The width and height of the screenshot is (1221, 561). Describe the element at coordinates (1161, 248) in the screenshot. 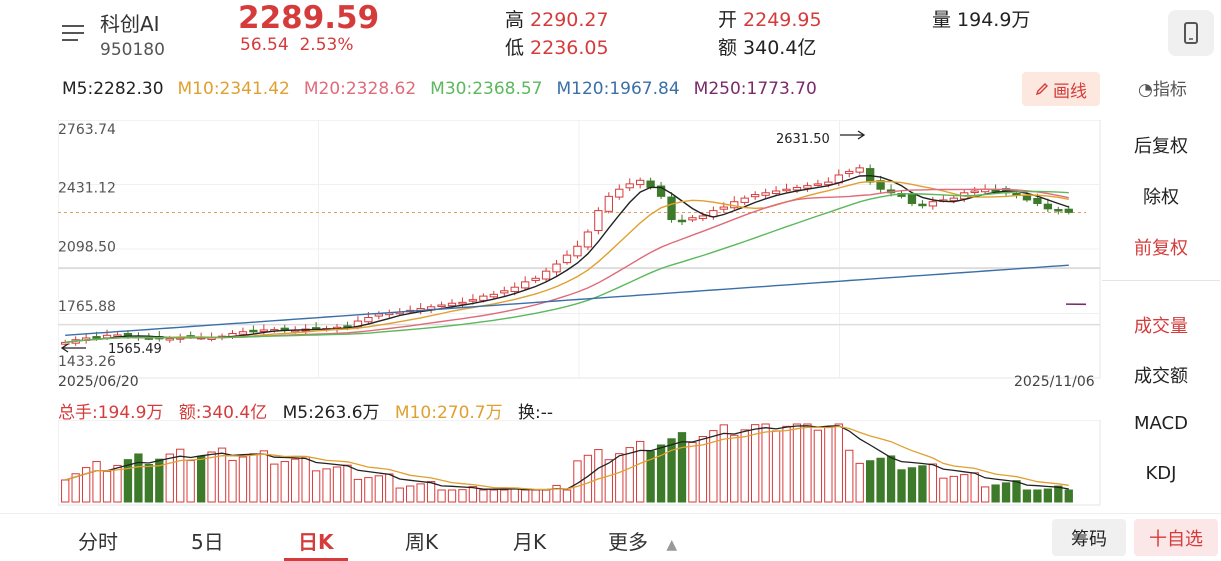

I see `adjust-forward: 前复权` at that location.